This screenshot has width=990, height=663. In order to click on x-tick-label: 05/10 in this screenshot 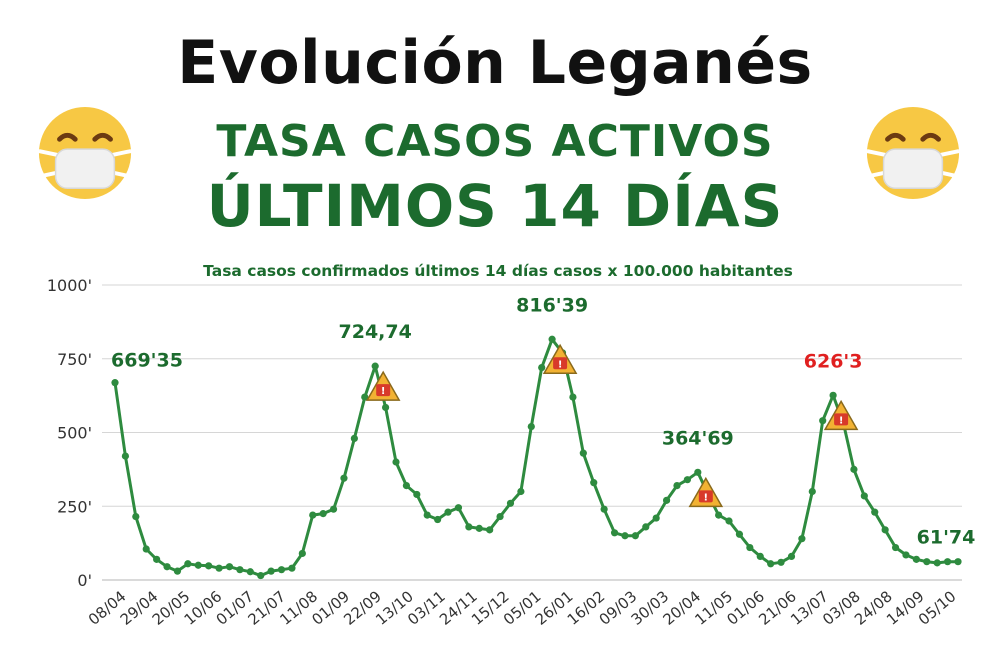, I will do `click(937, 608)`.